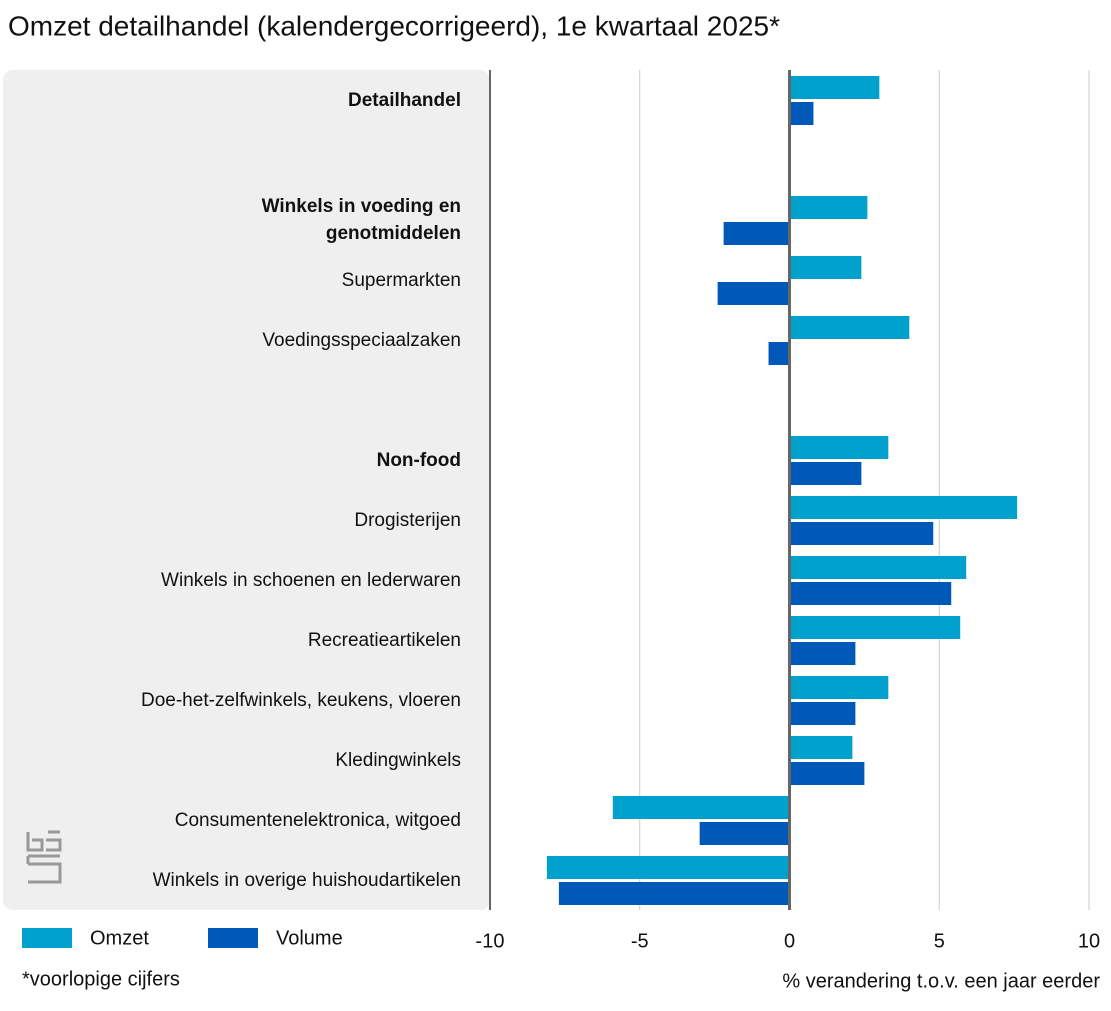  I want to click on x-tick-label: -10, so click(490, 941).